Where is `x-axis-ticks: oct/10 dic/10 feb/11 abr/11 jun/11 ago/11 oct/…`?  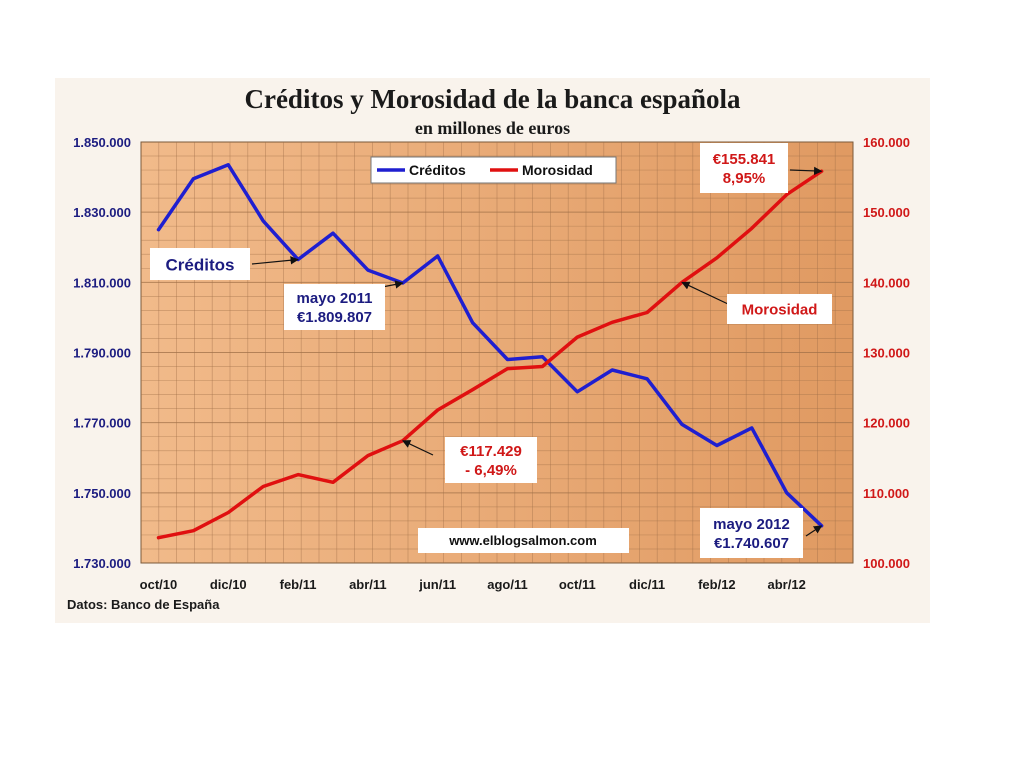
x-axis-ticks: oct/10 dic/10 feb/11 abr/11 jun/11 ago/11 oct/… is located at coordinates (473, 584).